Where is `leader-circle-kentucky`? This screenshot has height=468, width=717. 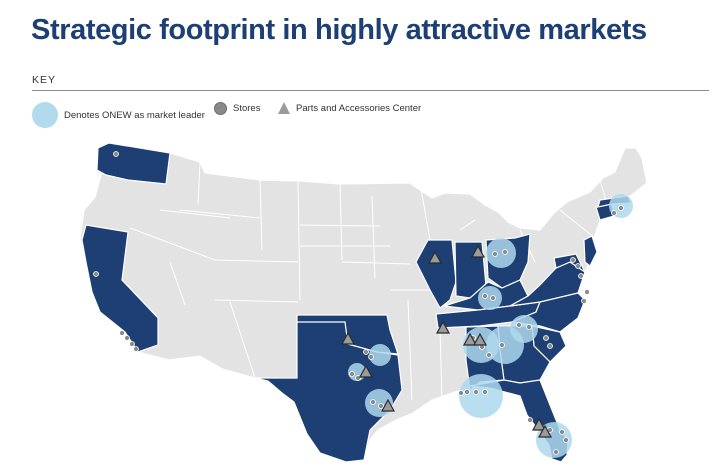
leader-circle-kentucky is located at coordinates (490, 298).